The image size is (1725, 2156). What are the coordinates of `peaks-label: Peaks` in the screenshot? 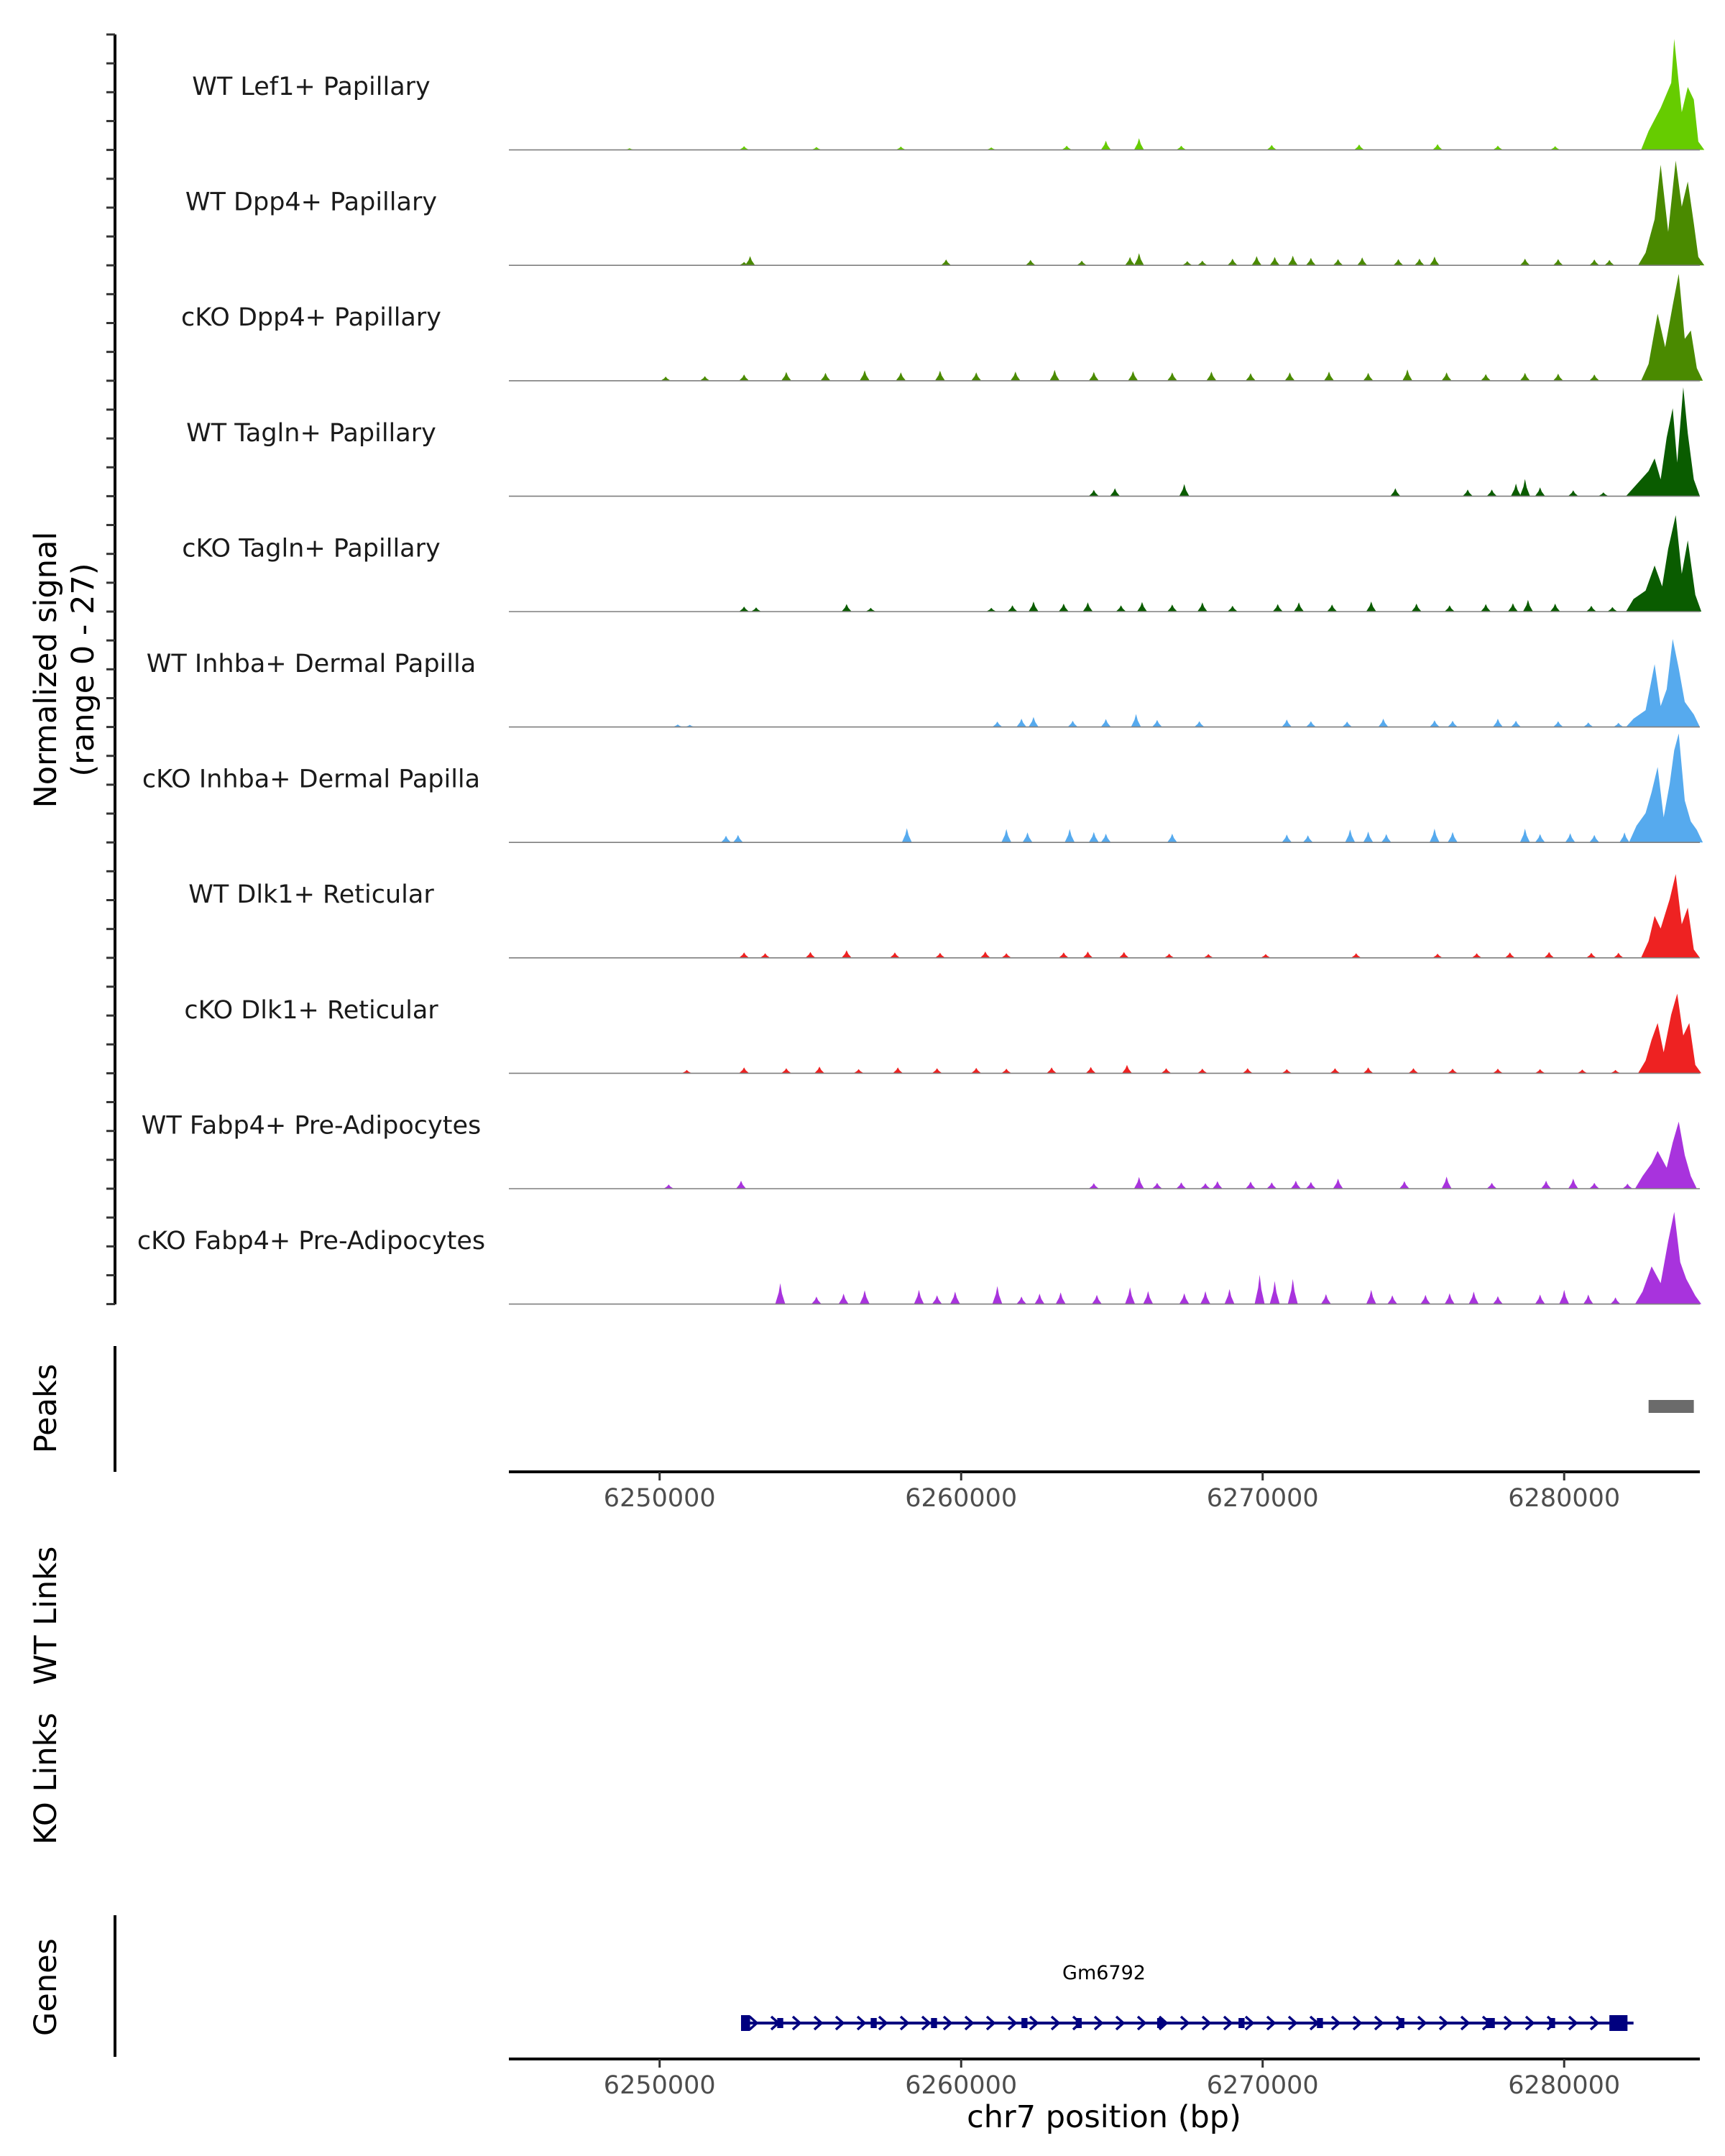 It's located at (46, 1409).